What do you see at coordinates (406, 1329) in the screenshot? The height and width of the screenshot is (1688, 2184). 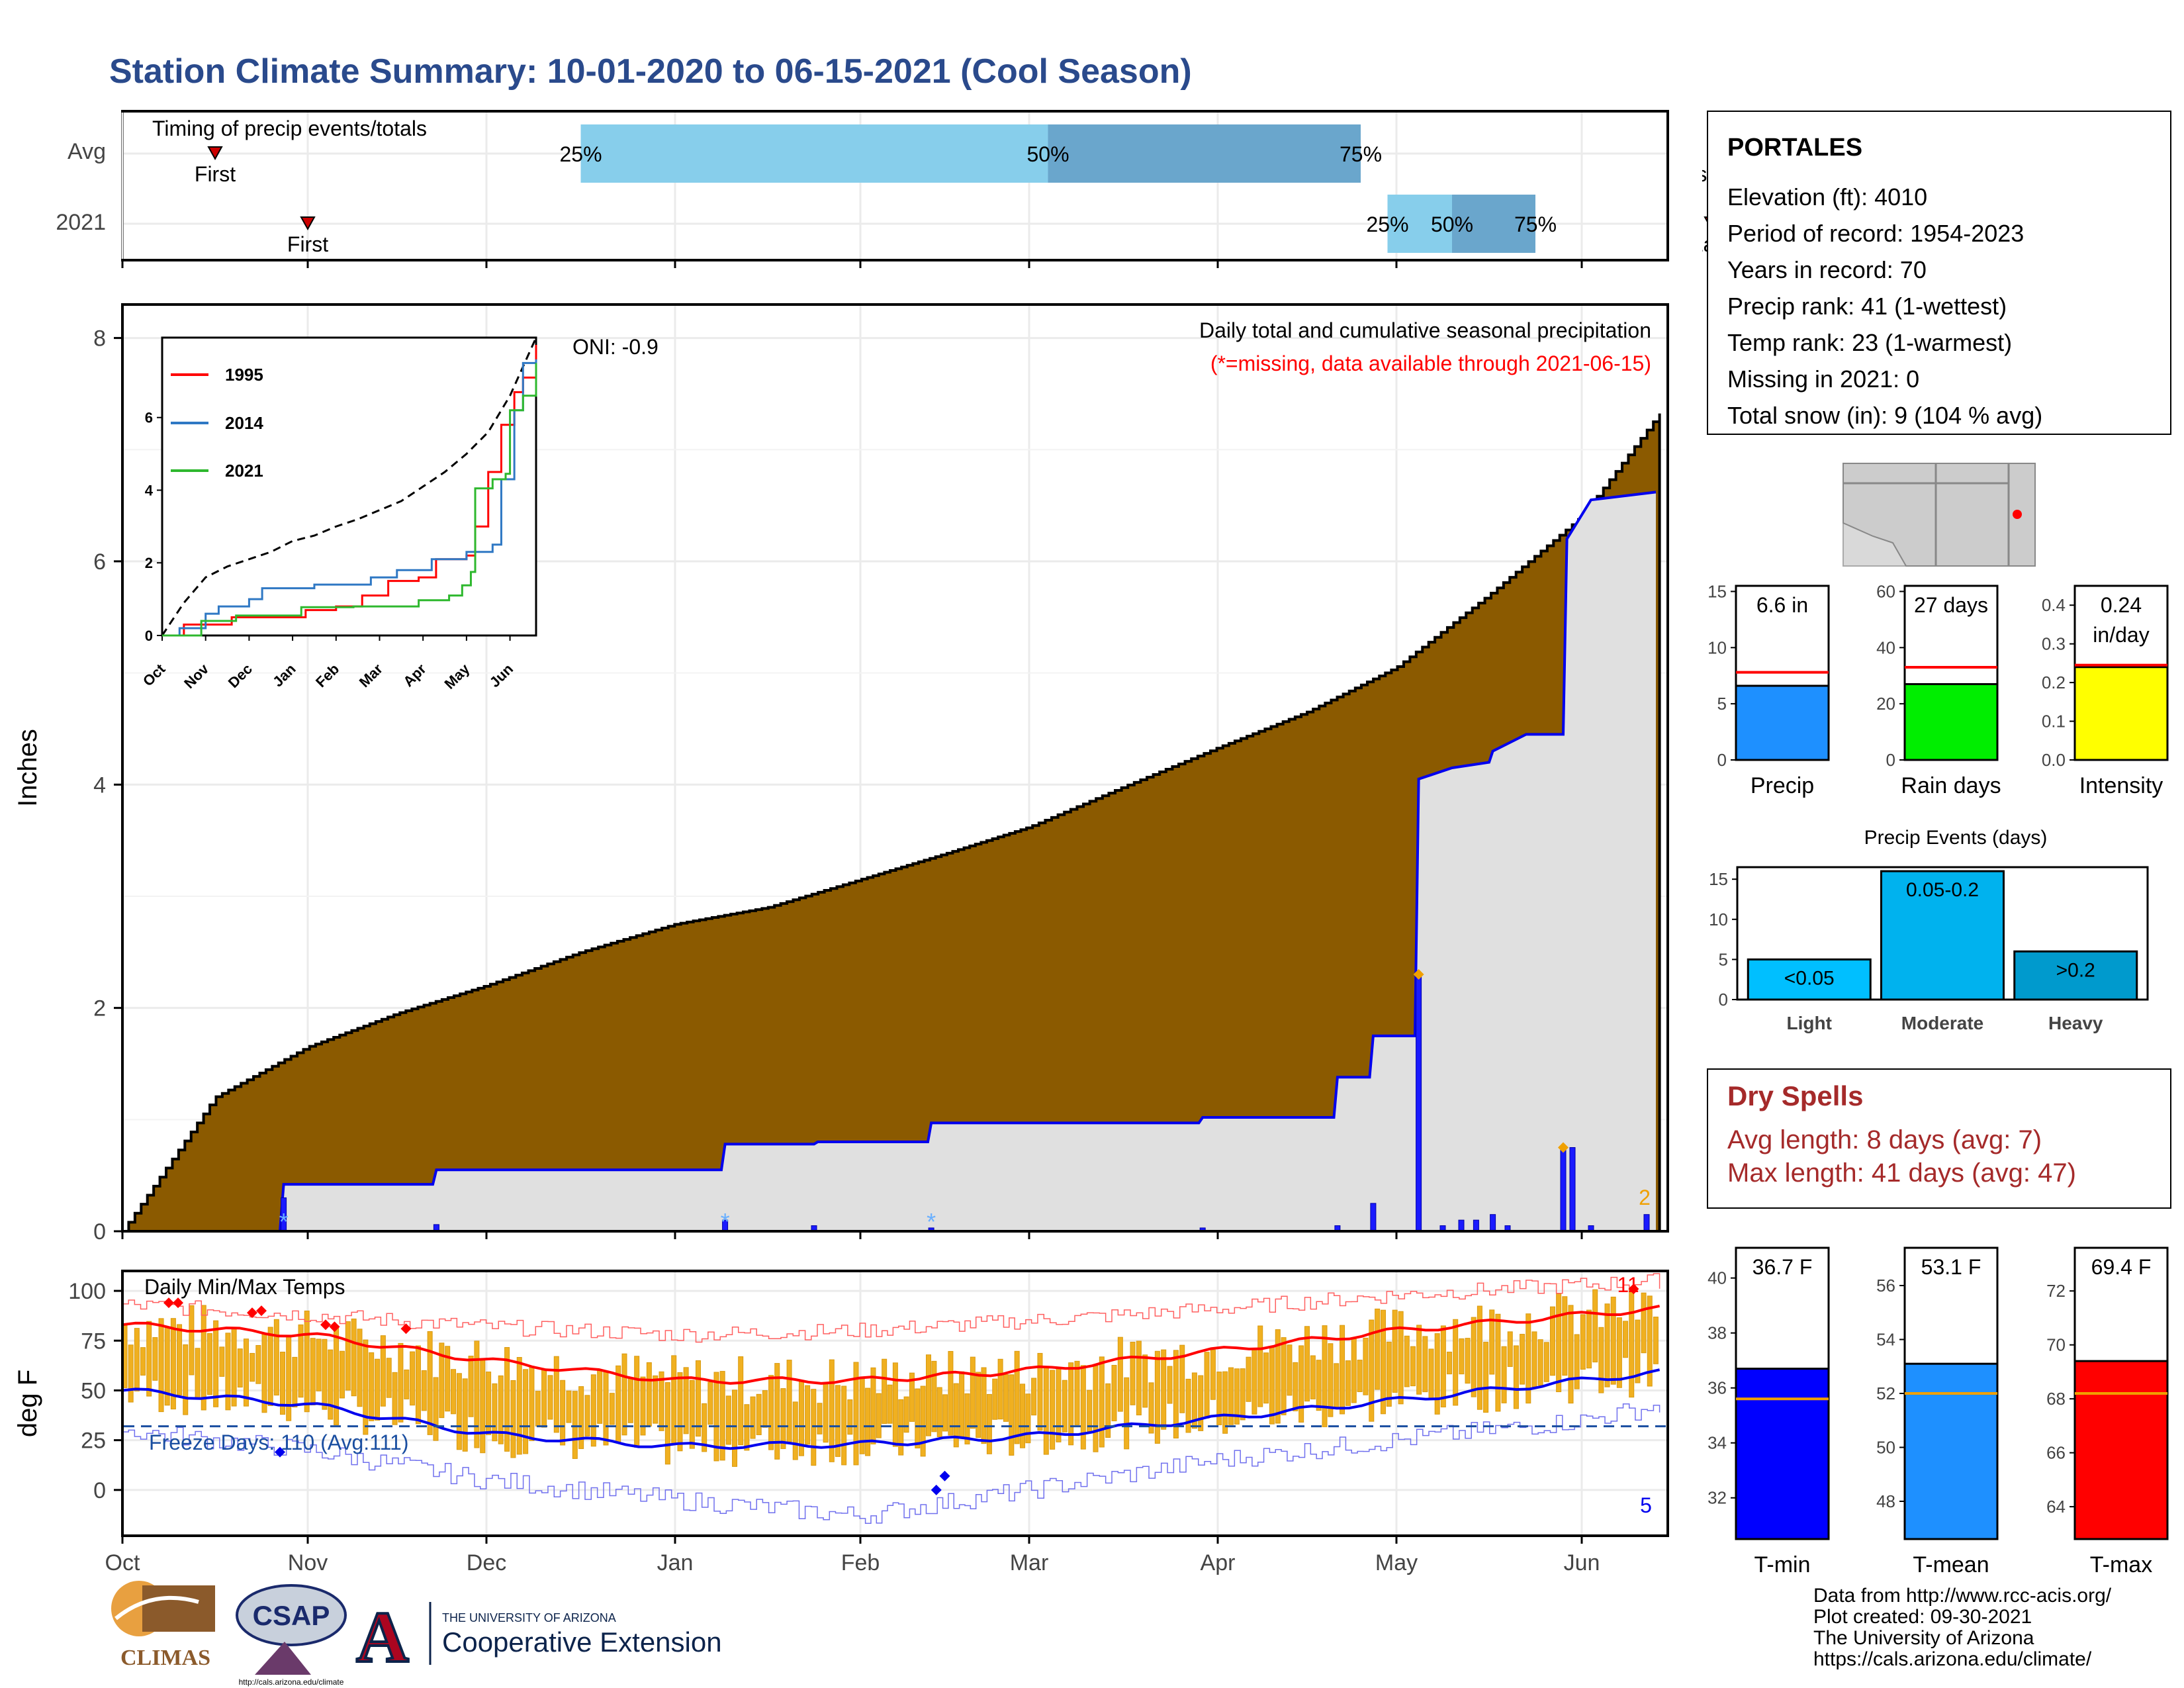 I see `record-high-marker` at bounding box center [406, 1329].